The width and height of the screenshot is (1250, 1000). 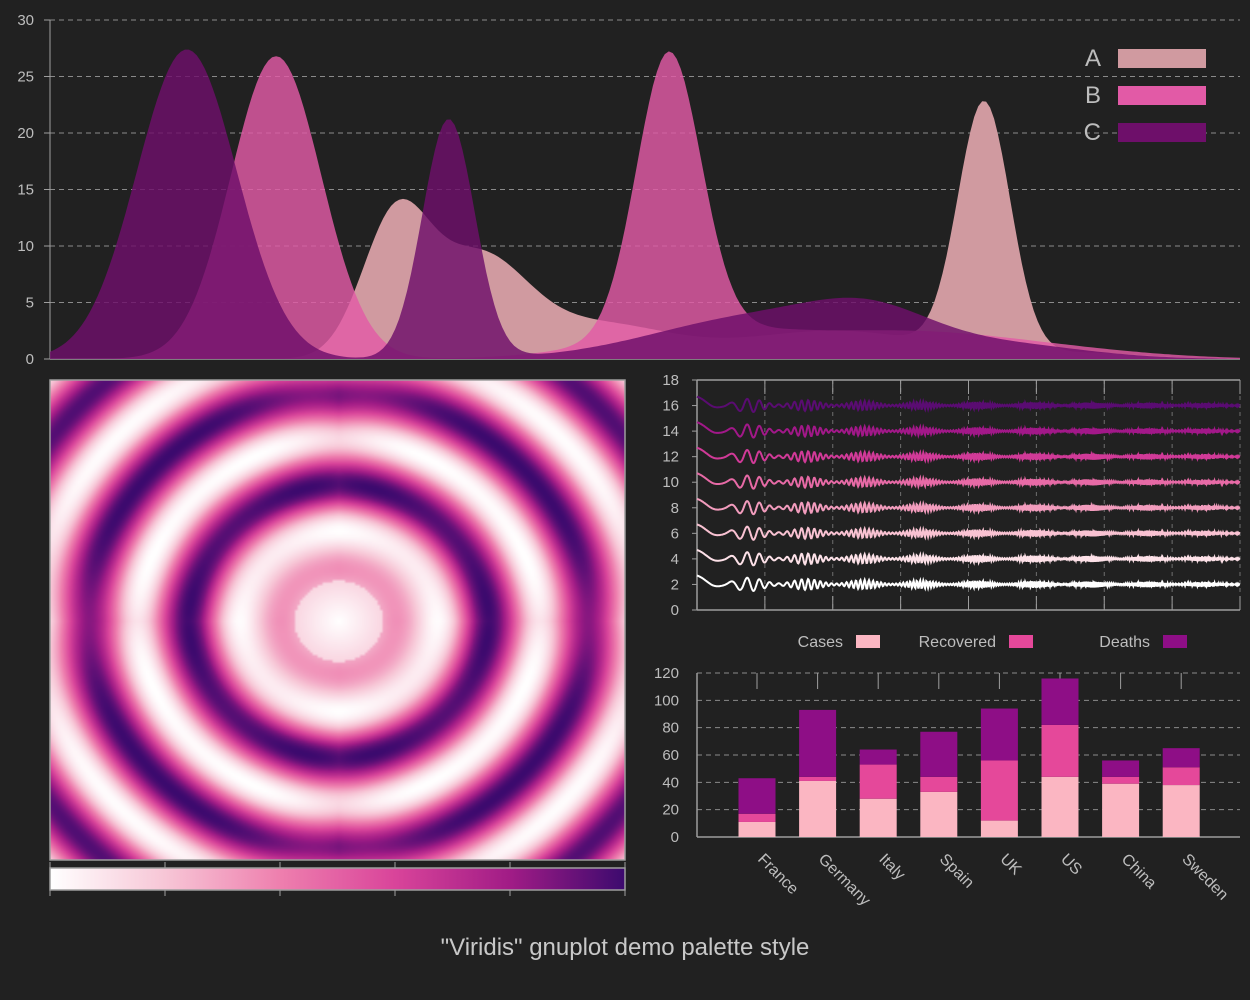 I want to click on bar-deaths-uk, so click(x=999, y=734).